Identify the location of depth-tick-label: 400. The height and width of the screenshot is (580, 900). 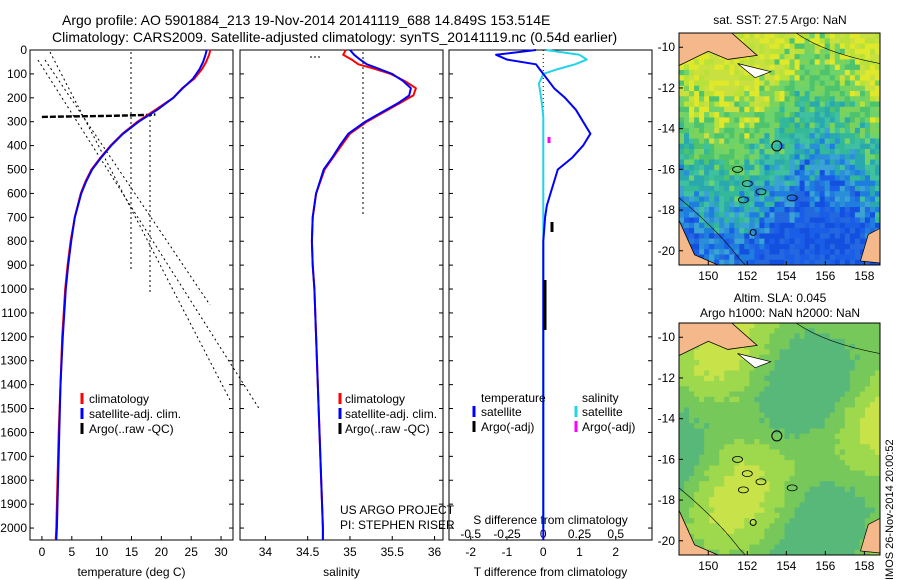
(17, 146).